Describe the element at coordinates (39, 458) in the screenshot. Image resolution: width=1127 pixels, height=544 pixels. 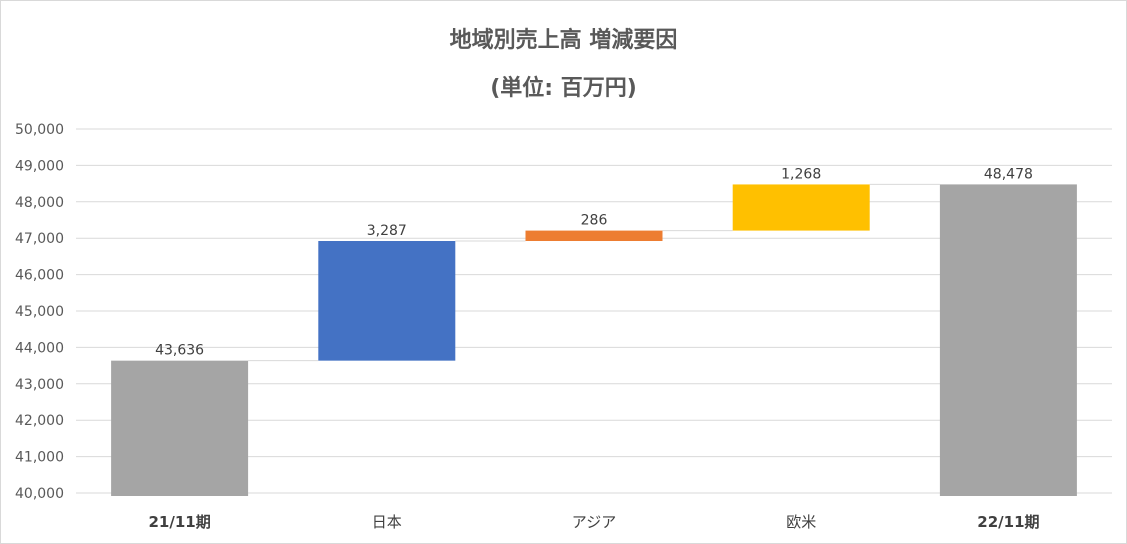
I see `y-tick-label: 41,000` at that location.